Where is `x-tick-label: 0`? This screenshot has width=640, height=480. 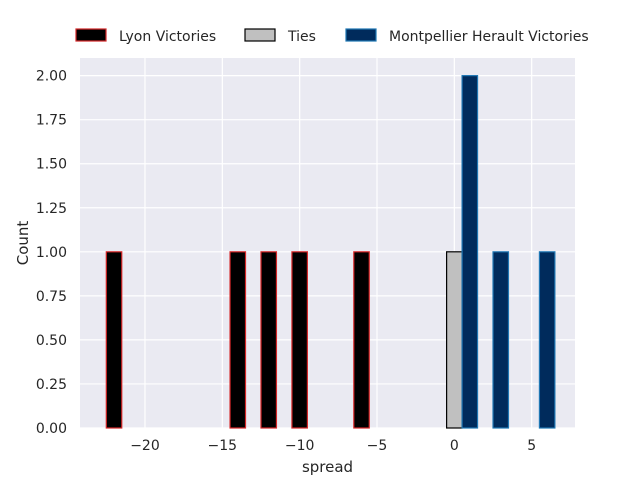 x-tick-label: 0 is located at coordinates (454, 446).